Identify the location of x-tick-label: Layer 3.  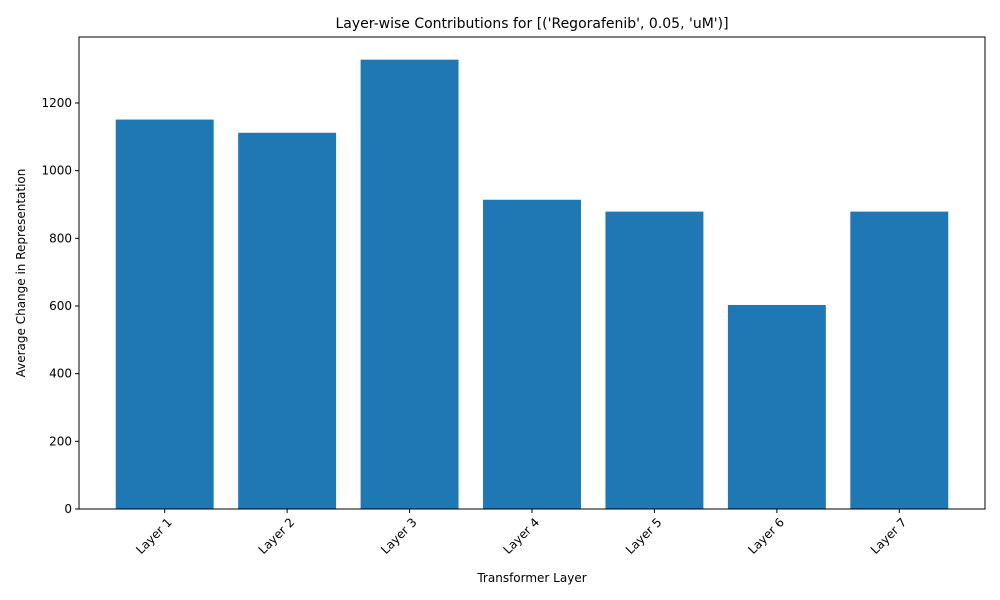
(399, 536).